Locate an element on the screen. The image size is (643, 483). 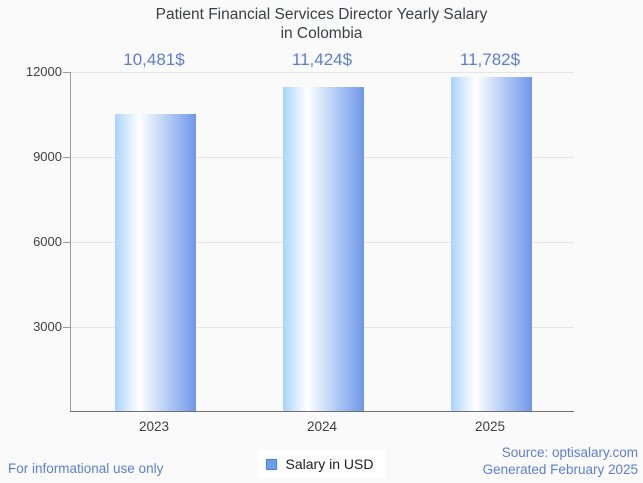
generated-text: Generated February 2025 is located at coordinates (560, 469).